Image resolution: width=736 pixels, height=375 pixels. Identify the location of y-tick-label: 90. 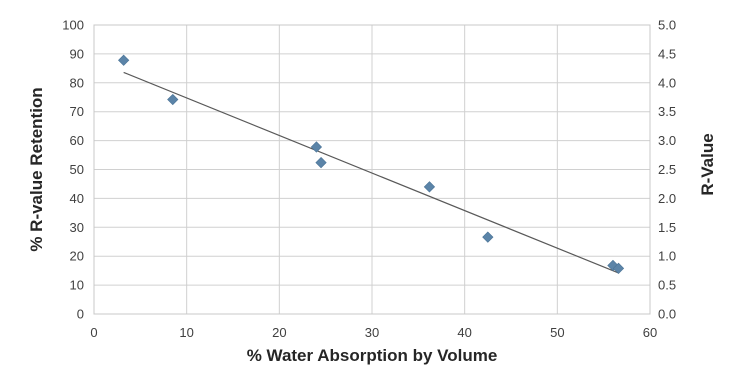
(77, 53).